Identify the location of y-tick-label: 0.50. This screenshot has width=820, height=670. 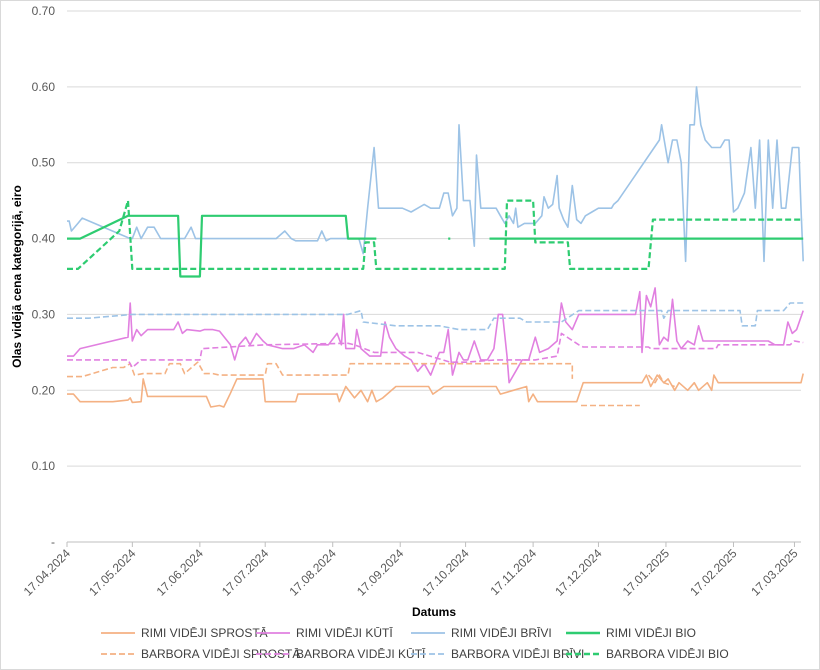
(44, 163).